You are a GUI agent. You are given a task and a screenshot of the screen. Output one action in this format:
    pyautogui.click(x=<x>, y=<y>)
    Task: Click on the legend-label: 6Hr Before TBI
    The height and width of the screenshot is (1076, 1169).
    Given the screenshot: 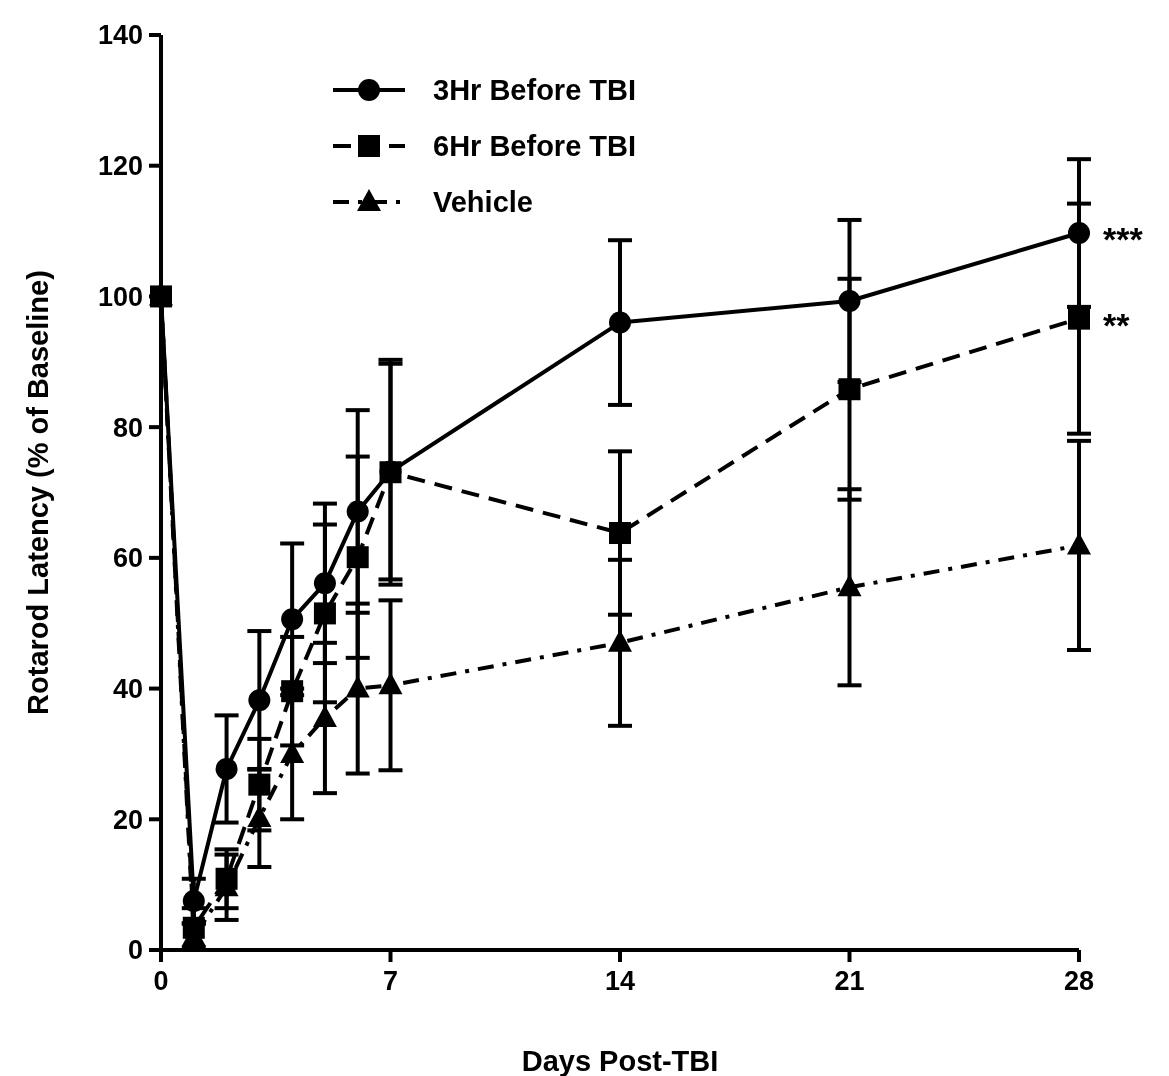 What is the action you would take?
    pyautogui.click(x=535, y=146)
    